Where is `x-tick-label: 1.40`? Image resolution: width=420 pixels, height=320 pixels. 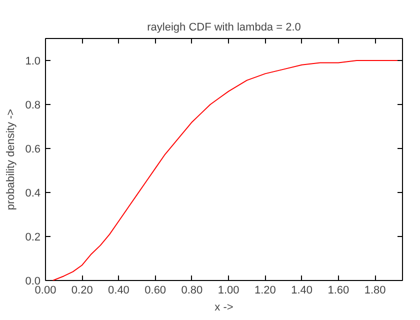 x-tick-label: 1.40 is located at coordinates (302, 290).